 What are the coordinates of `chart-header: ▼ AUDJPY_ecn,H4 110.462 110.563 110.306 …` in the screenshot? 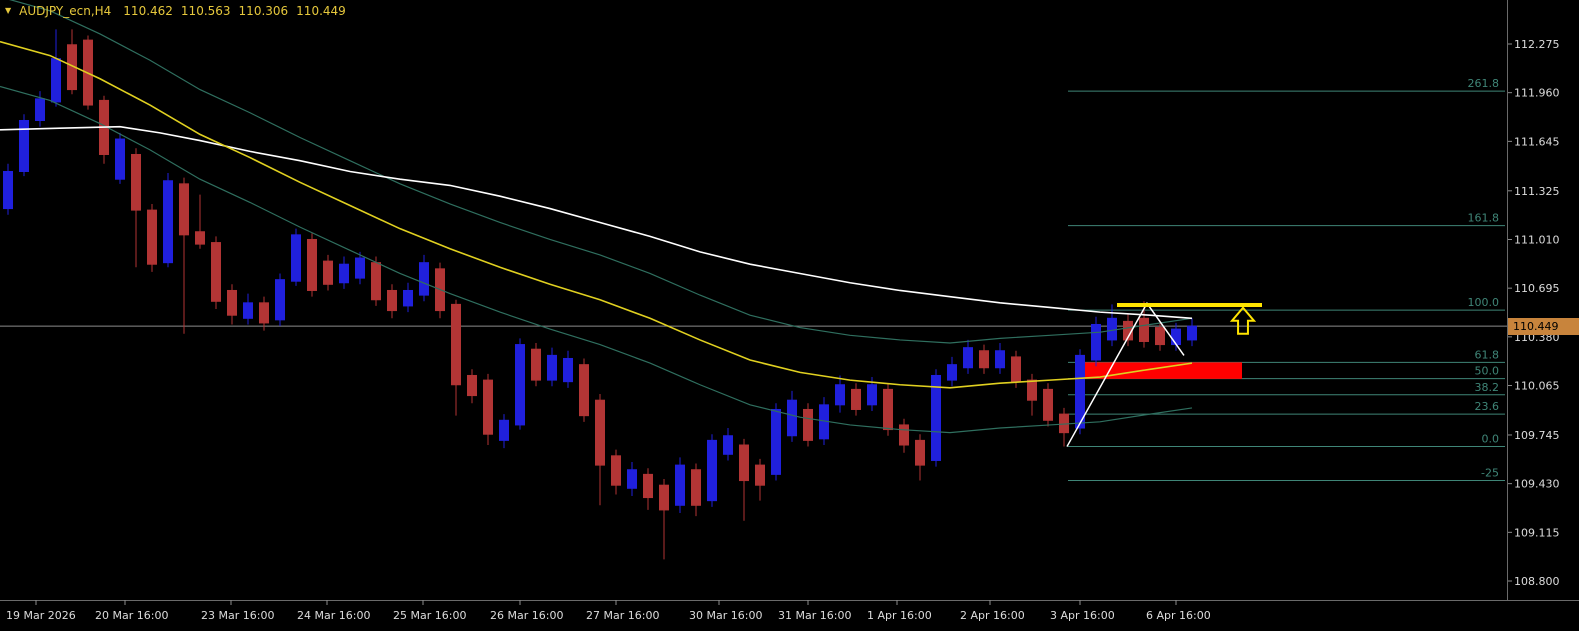 It's located at (175, 11).